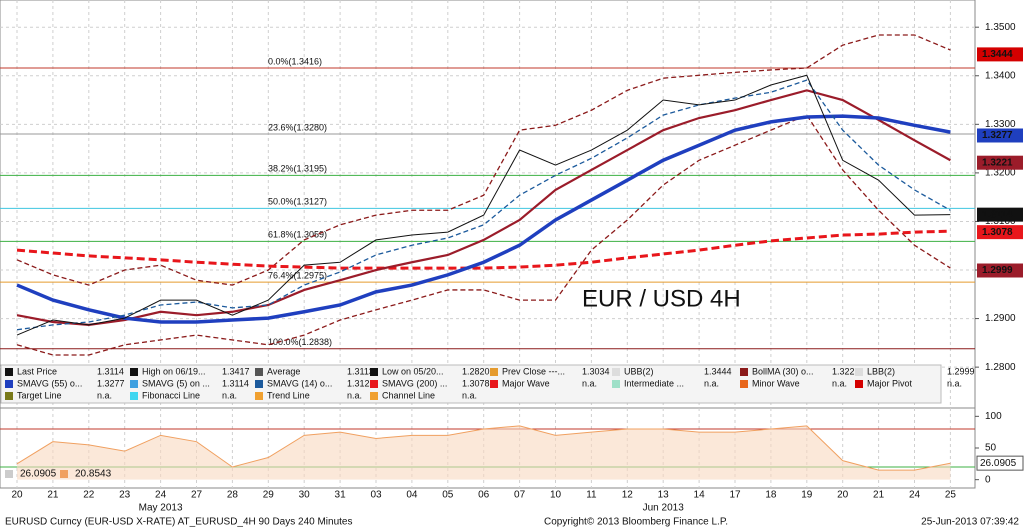  Describe the element at coordinates (305, 495) in the screenshot. I see `x-tick-label: 30` at that location.